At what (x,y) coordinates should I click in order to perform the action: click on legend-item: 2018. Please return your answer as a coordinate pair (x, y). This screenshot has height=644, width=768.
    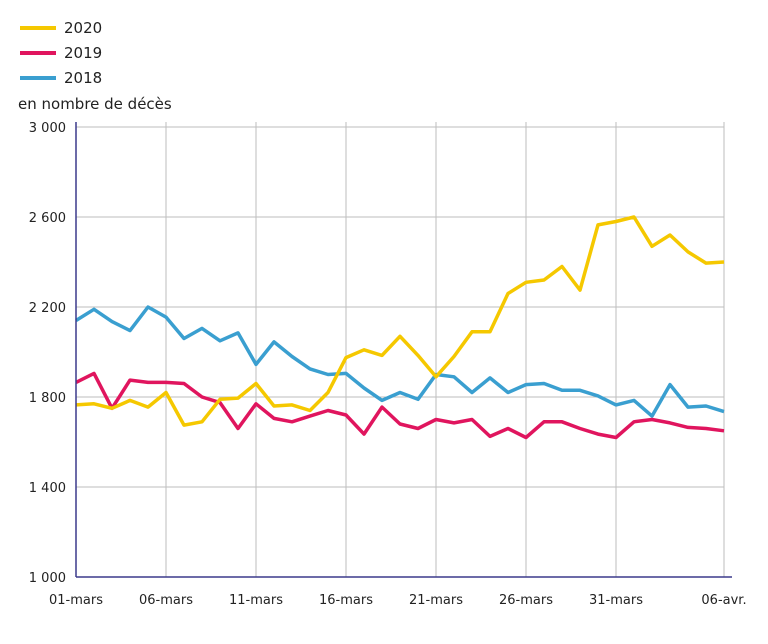
    Looking at the image, I should click on (61, 78).